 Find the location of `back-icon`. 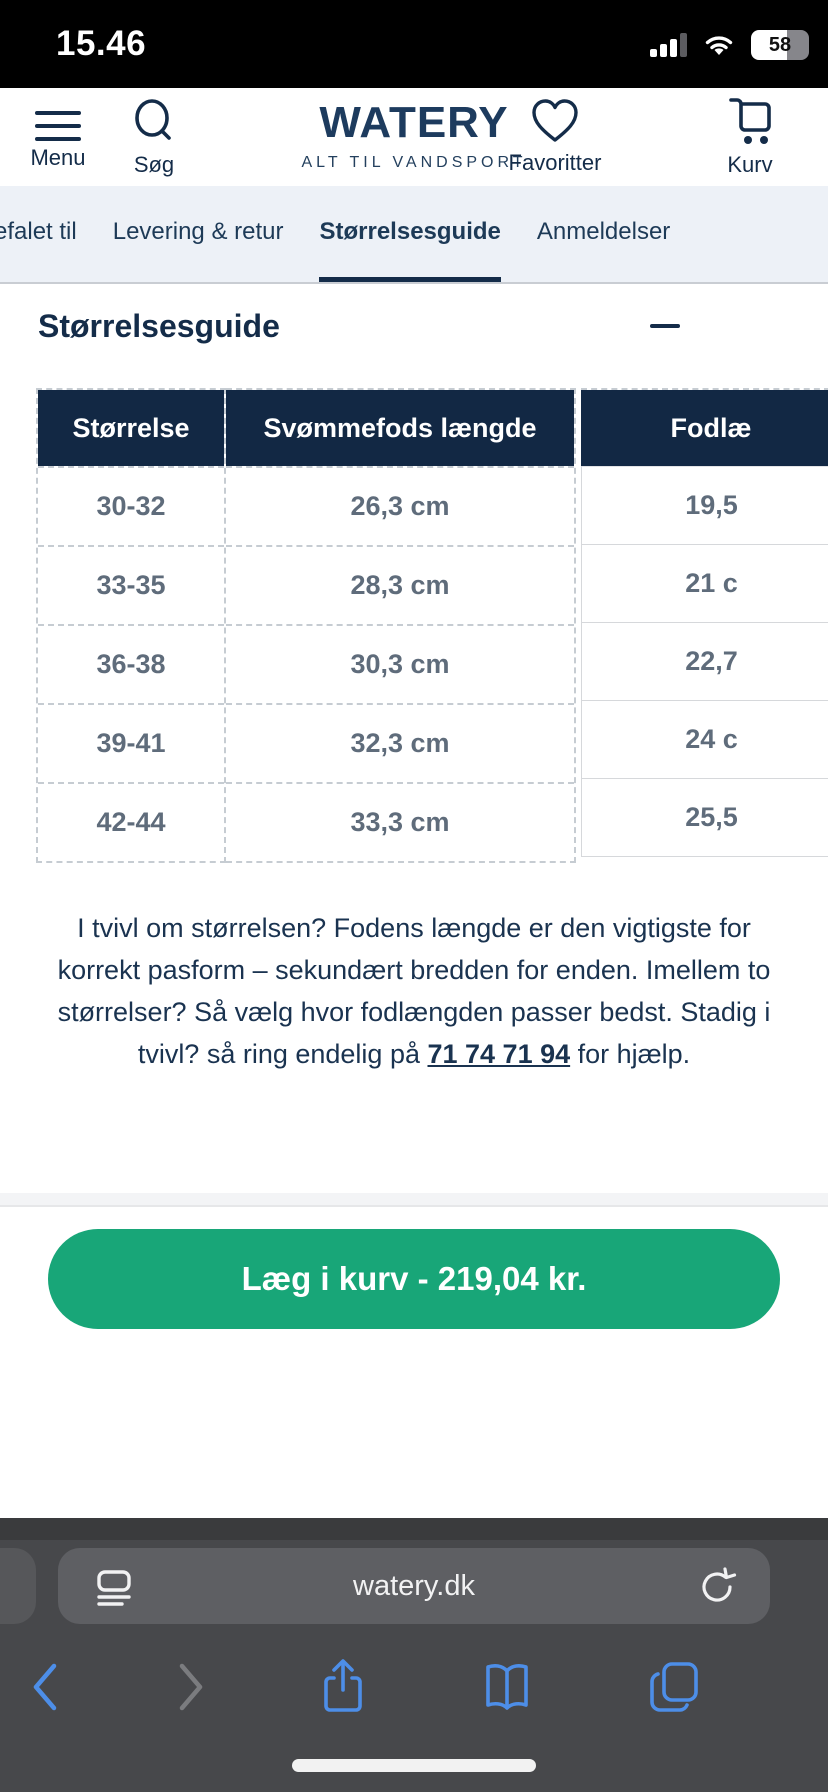

back-icon is located at coordinates (45, 1687).